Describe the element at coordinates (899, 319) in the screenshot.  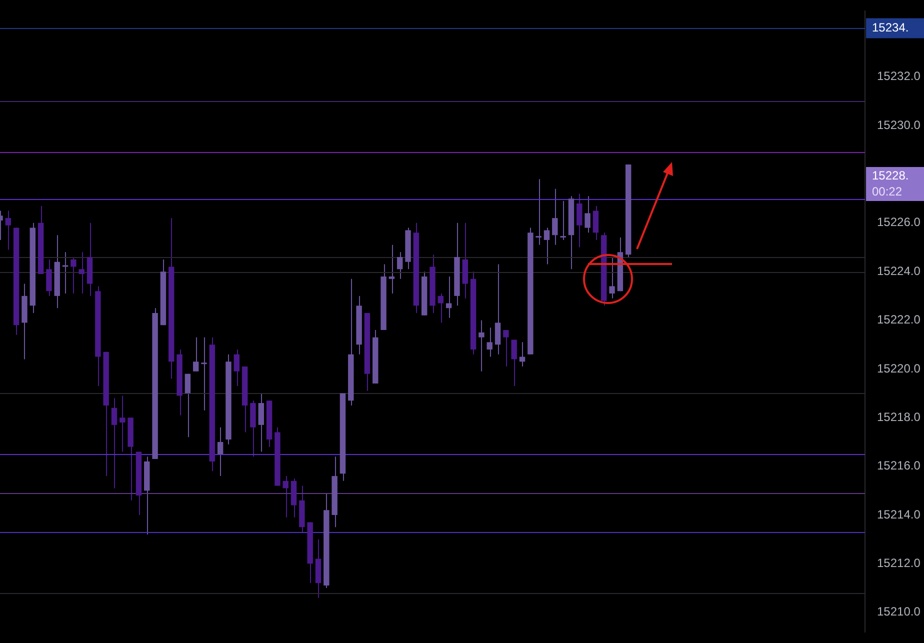
I see `y-tick-label: 15222.0` at that location.